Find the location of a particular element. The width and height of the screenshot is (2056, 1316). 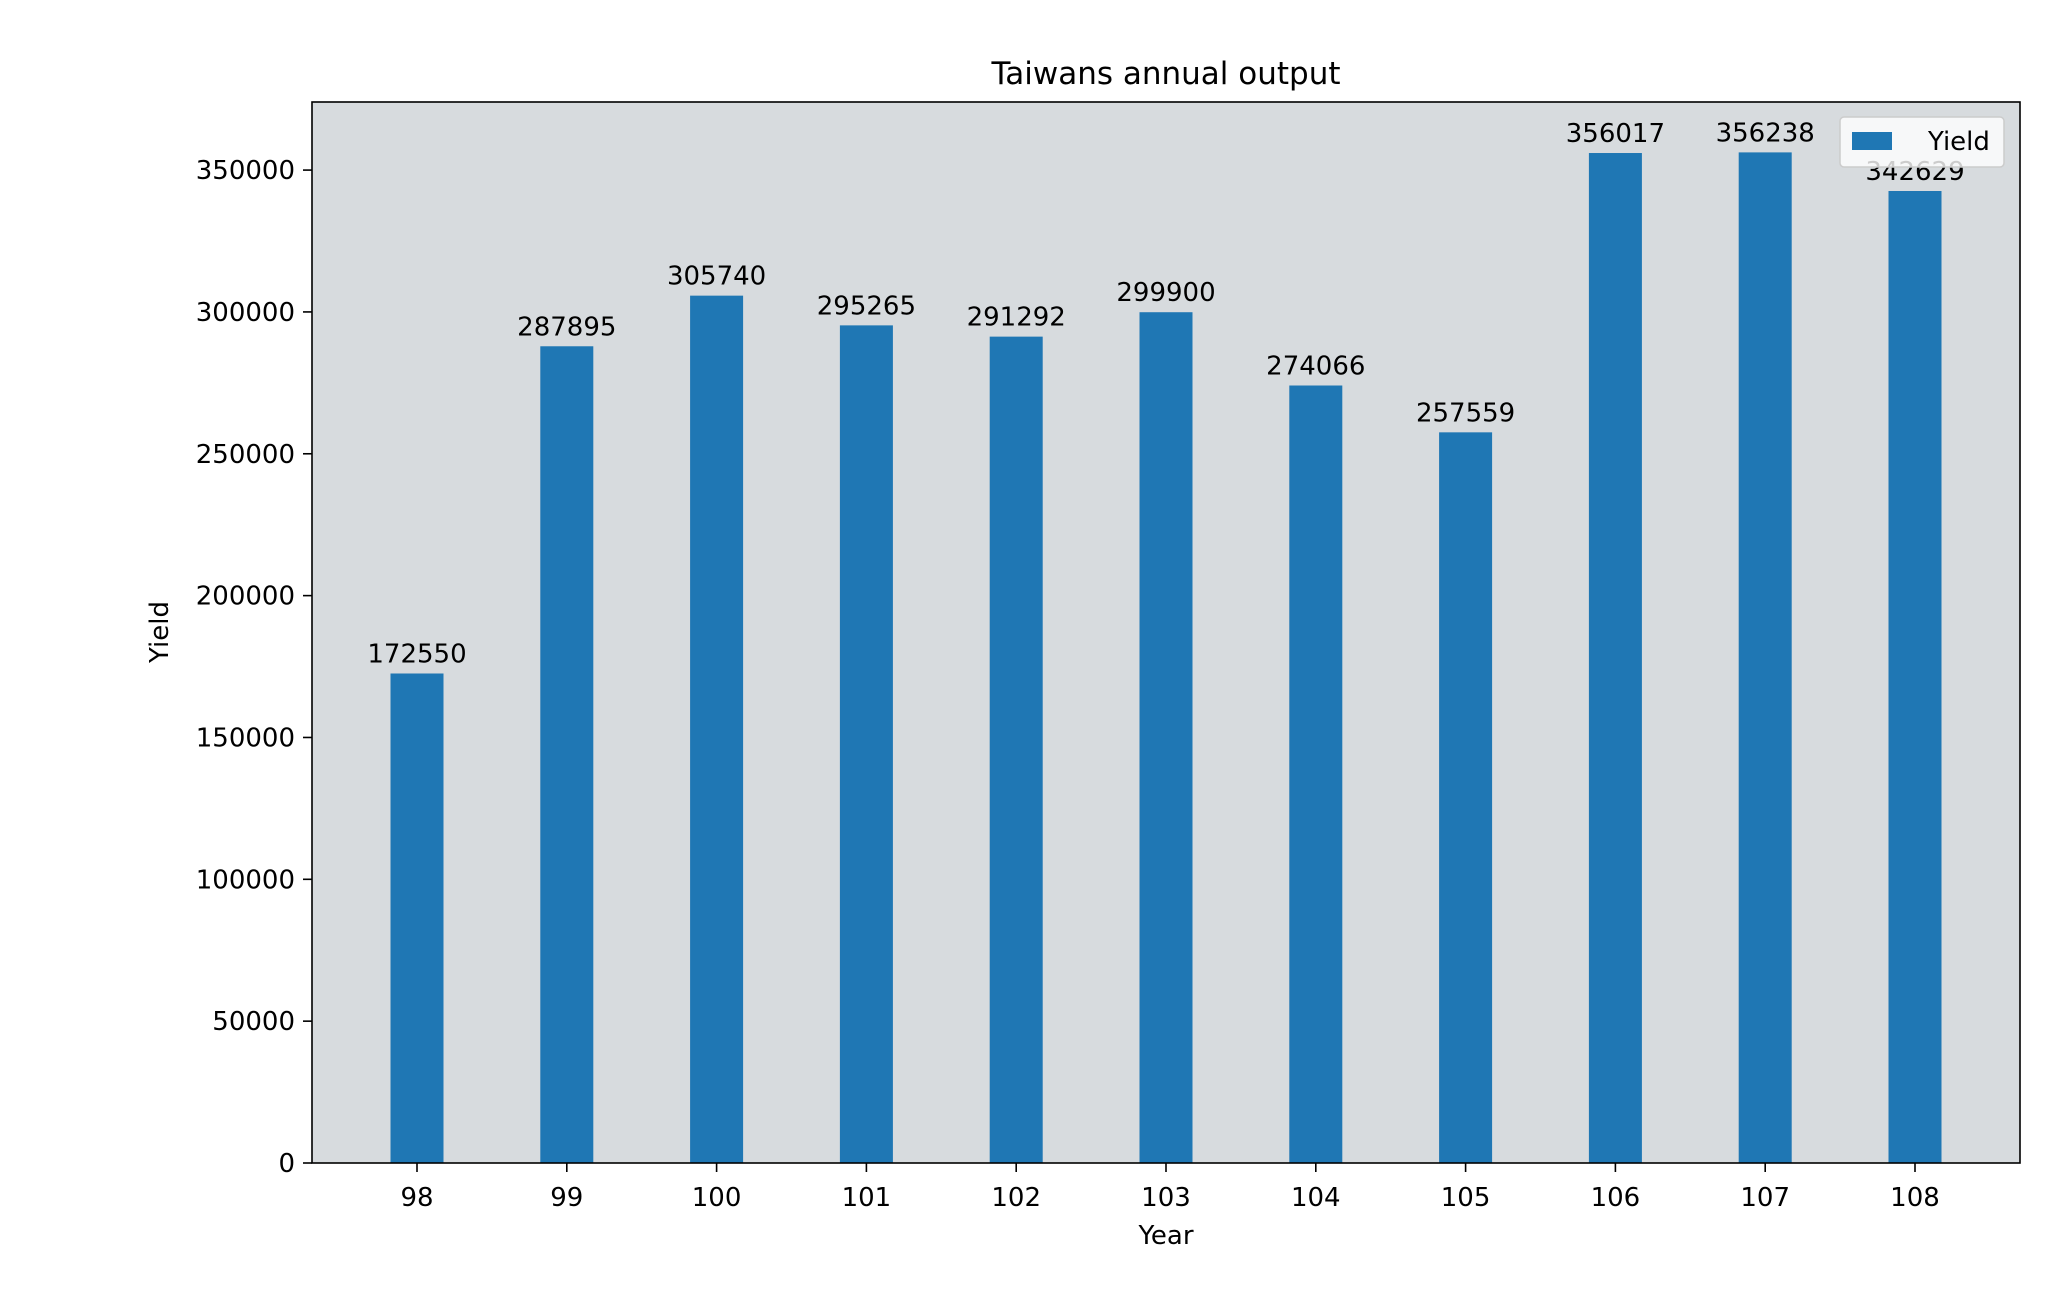

bar-value-label-107: 356238 is located at coordinates (1765, 133).